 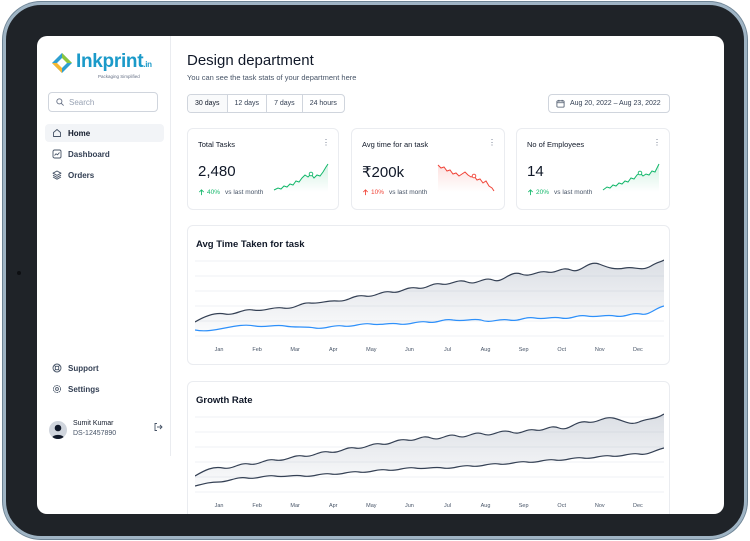 I want to click on stat-change: 40% vs last month, so click(x=230, y=192).